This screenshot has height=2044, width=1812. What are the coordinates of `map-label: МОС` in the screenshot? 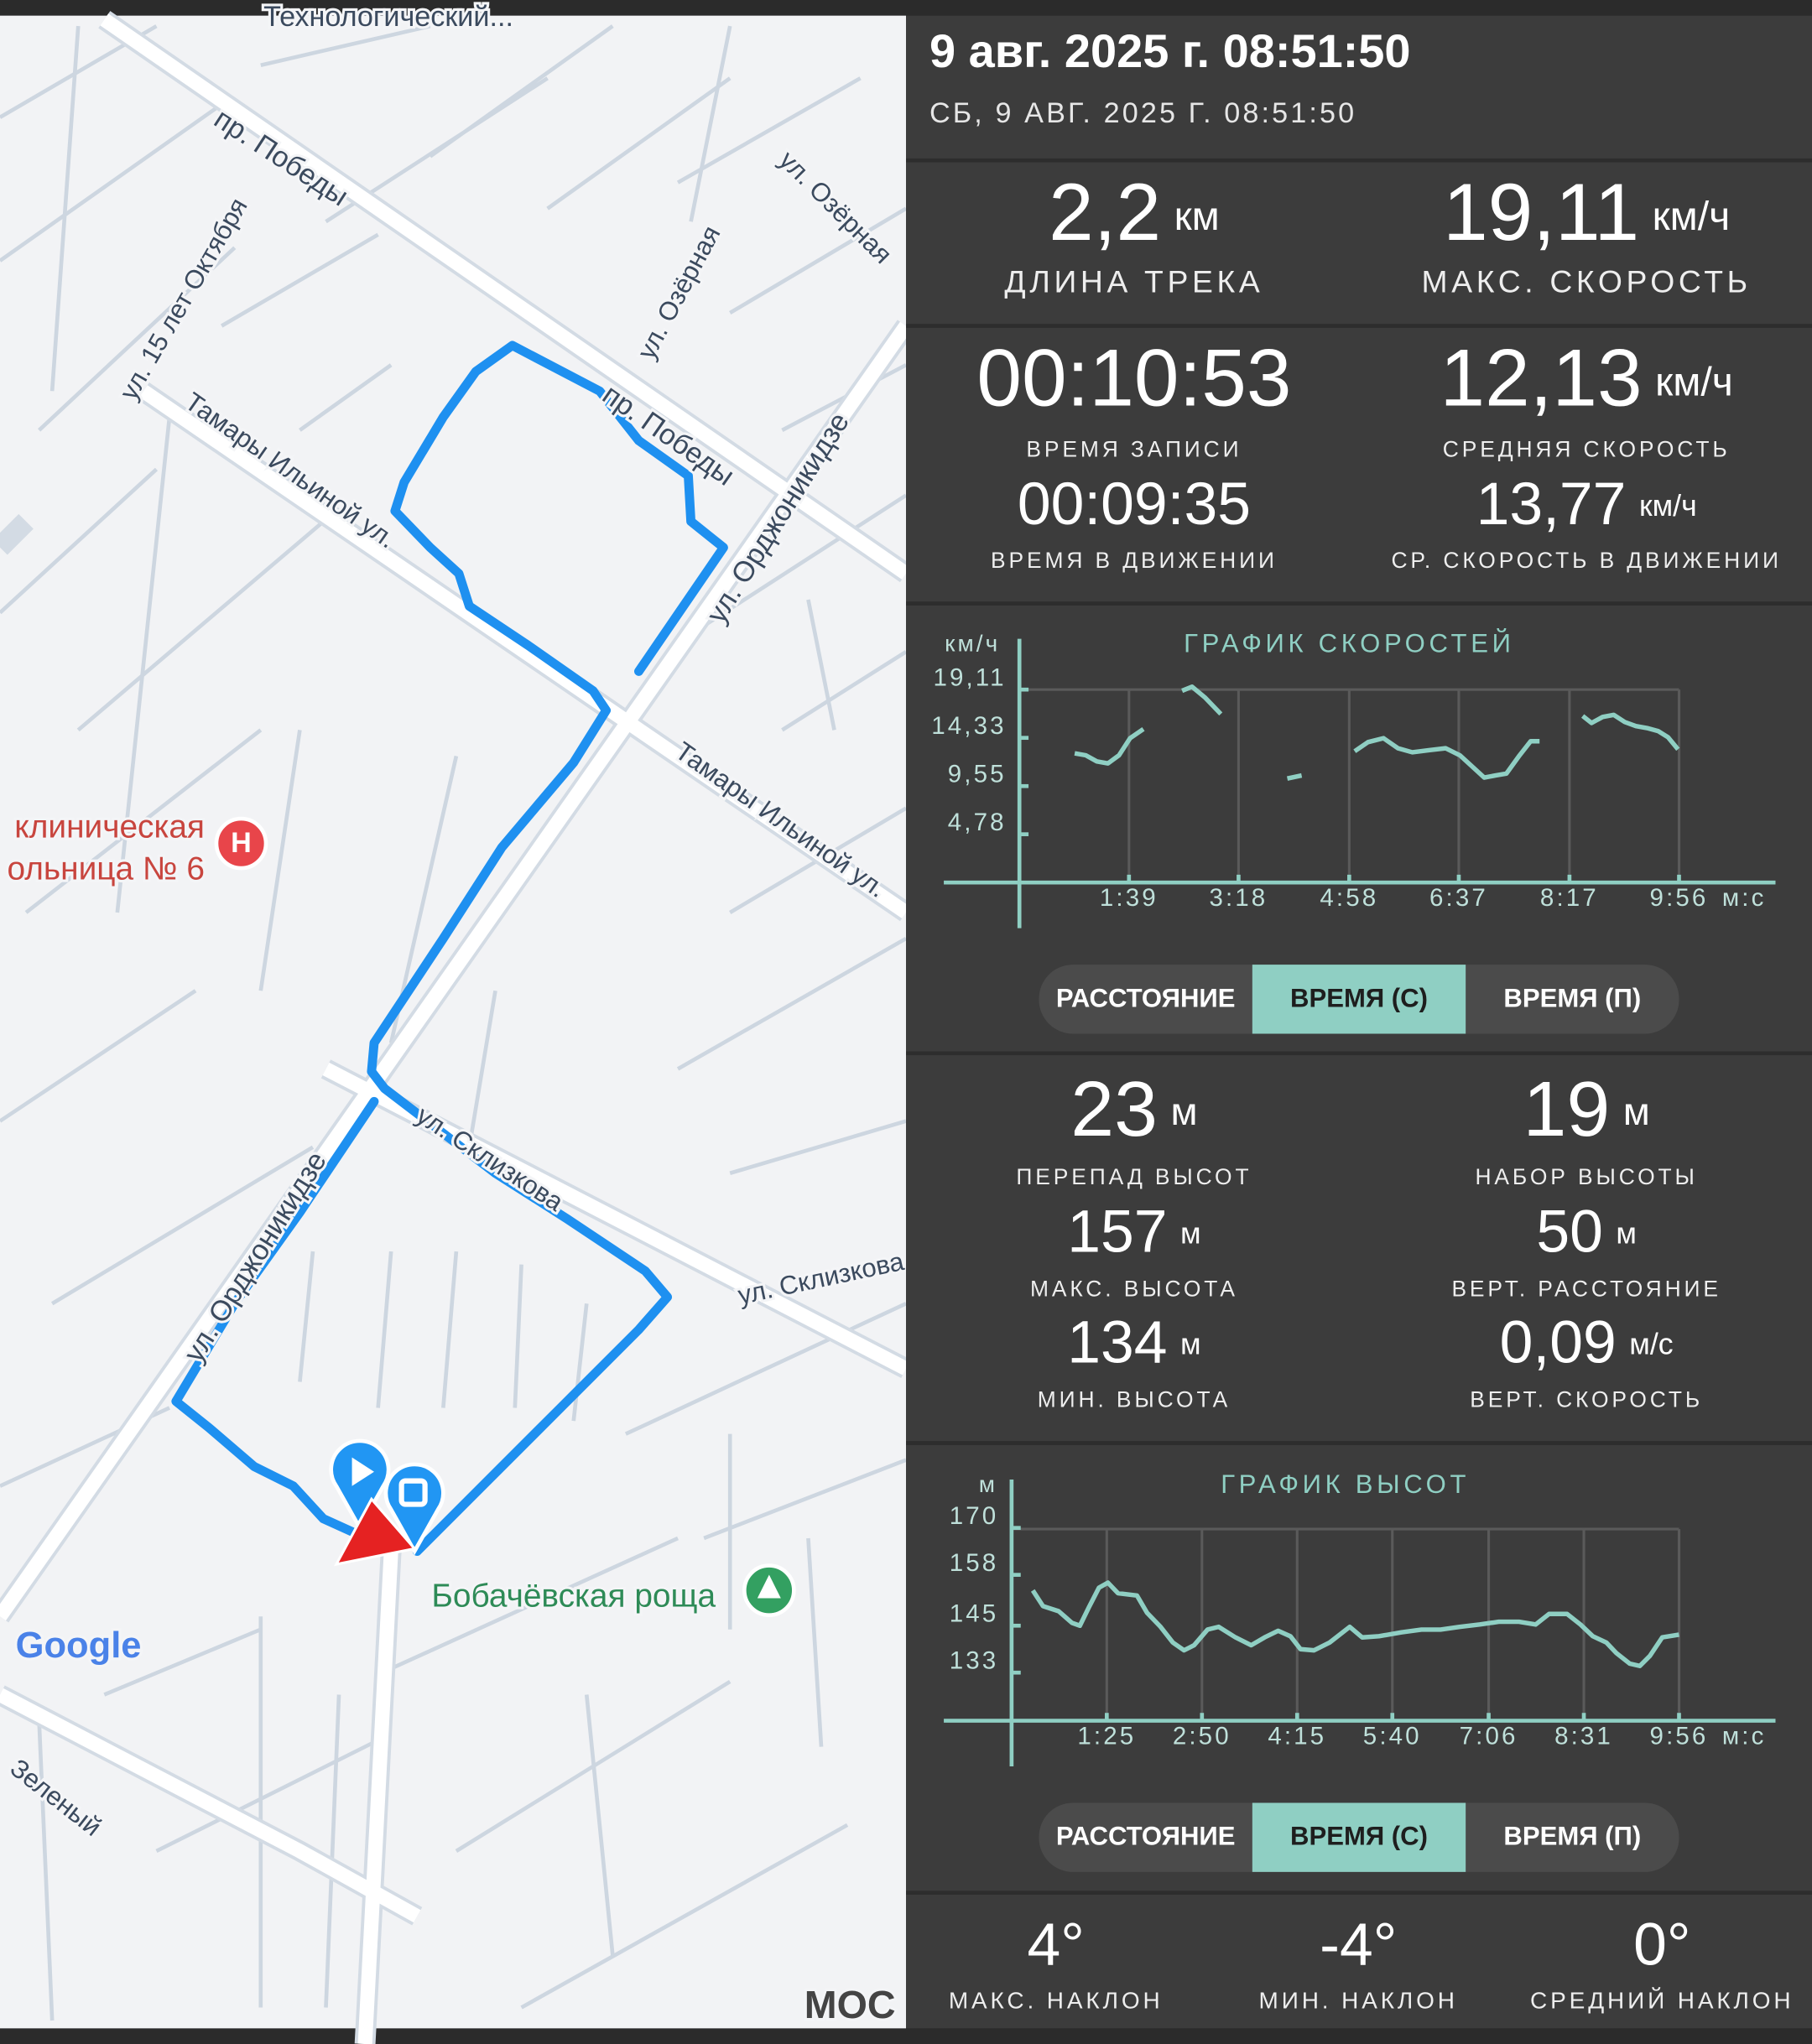 It's located at (850, 2004).